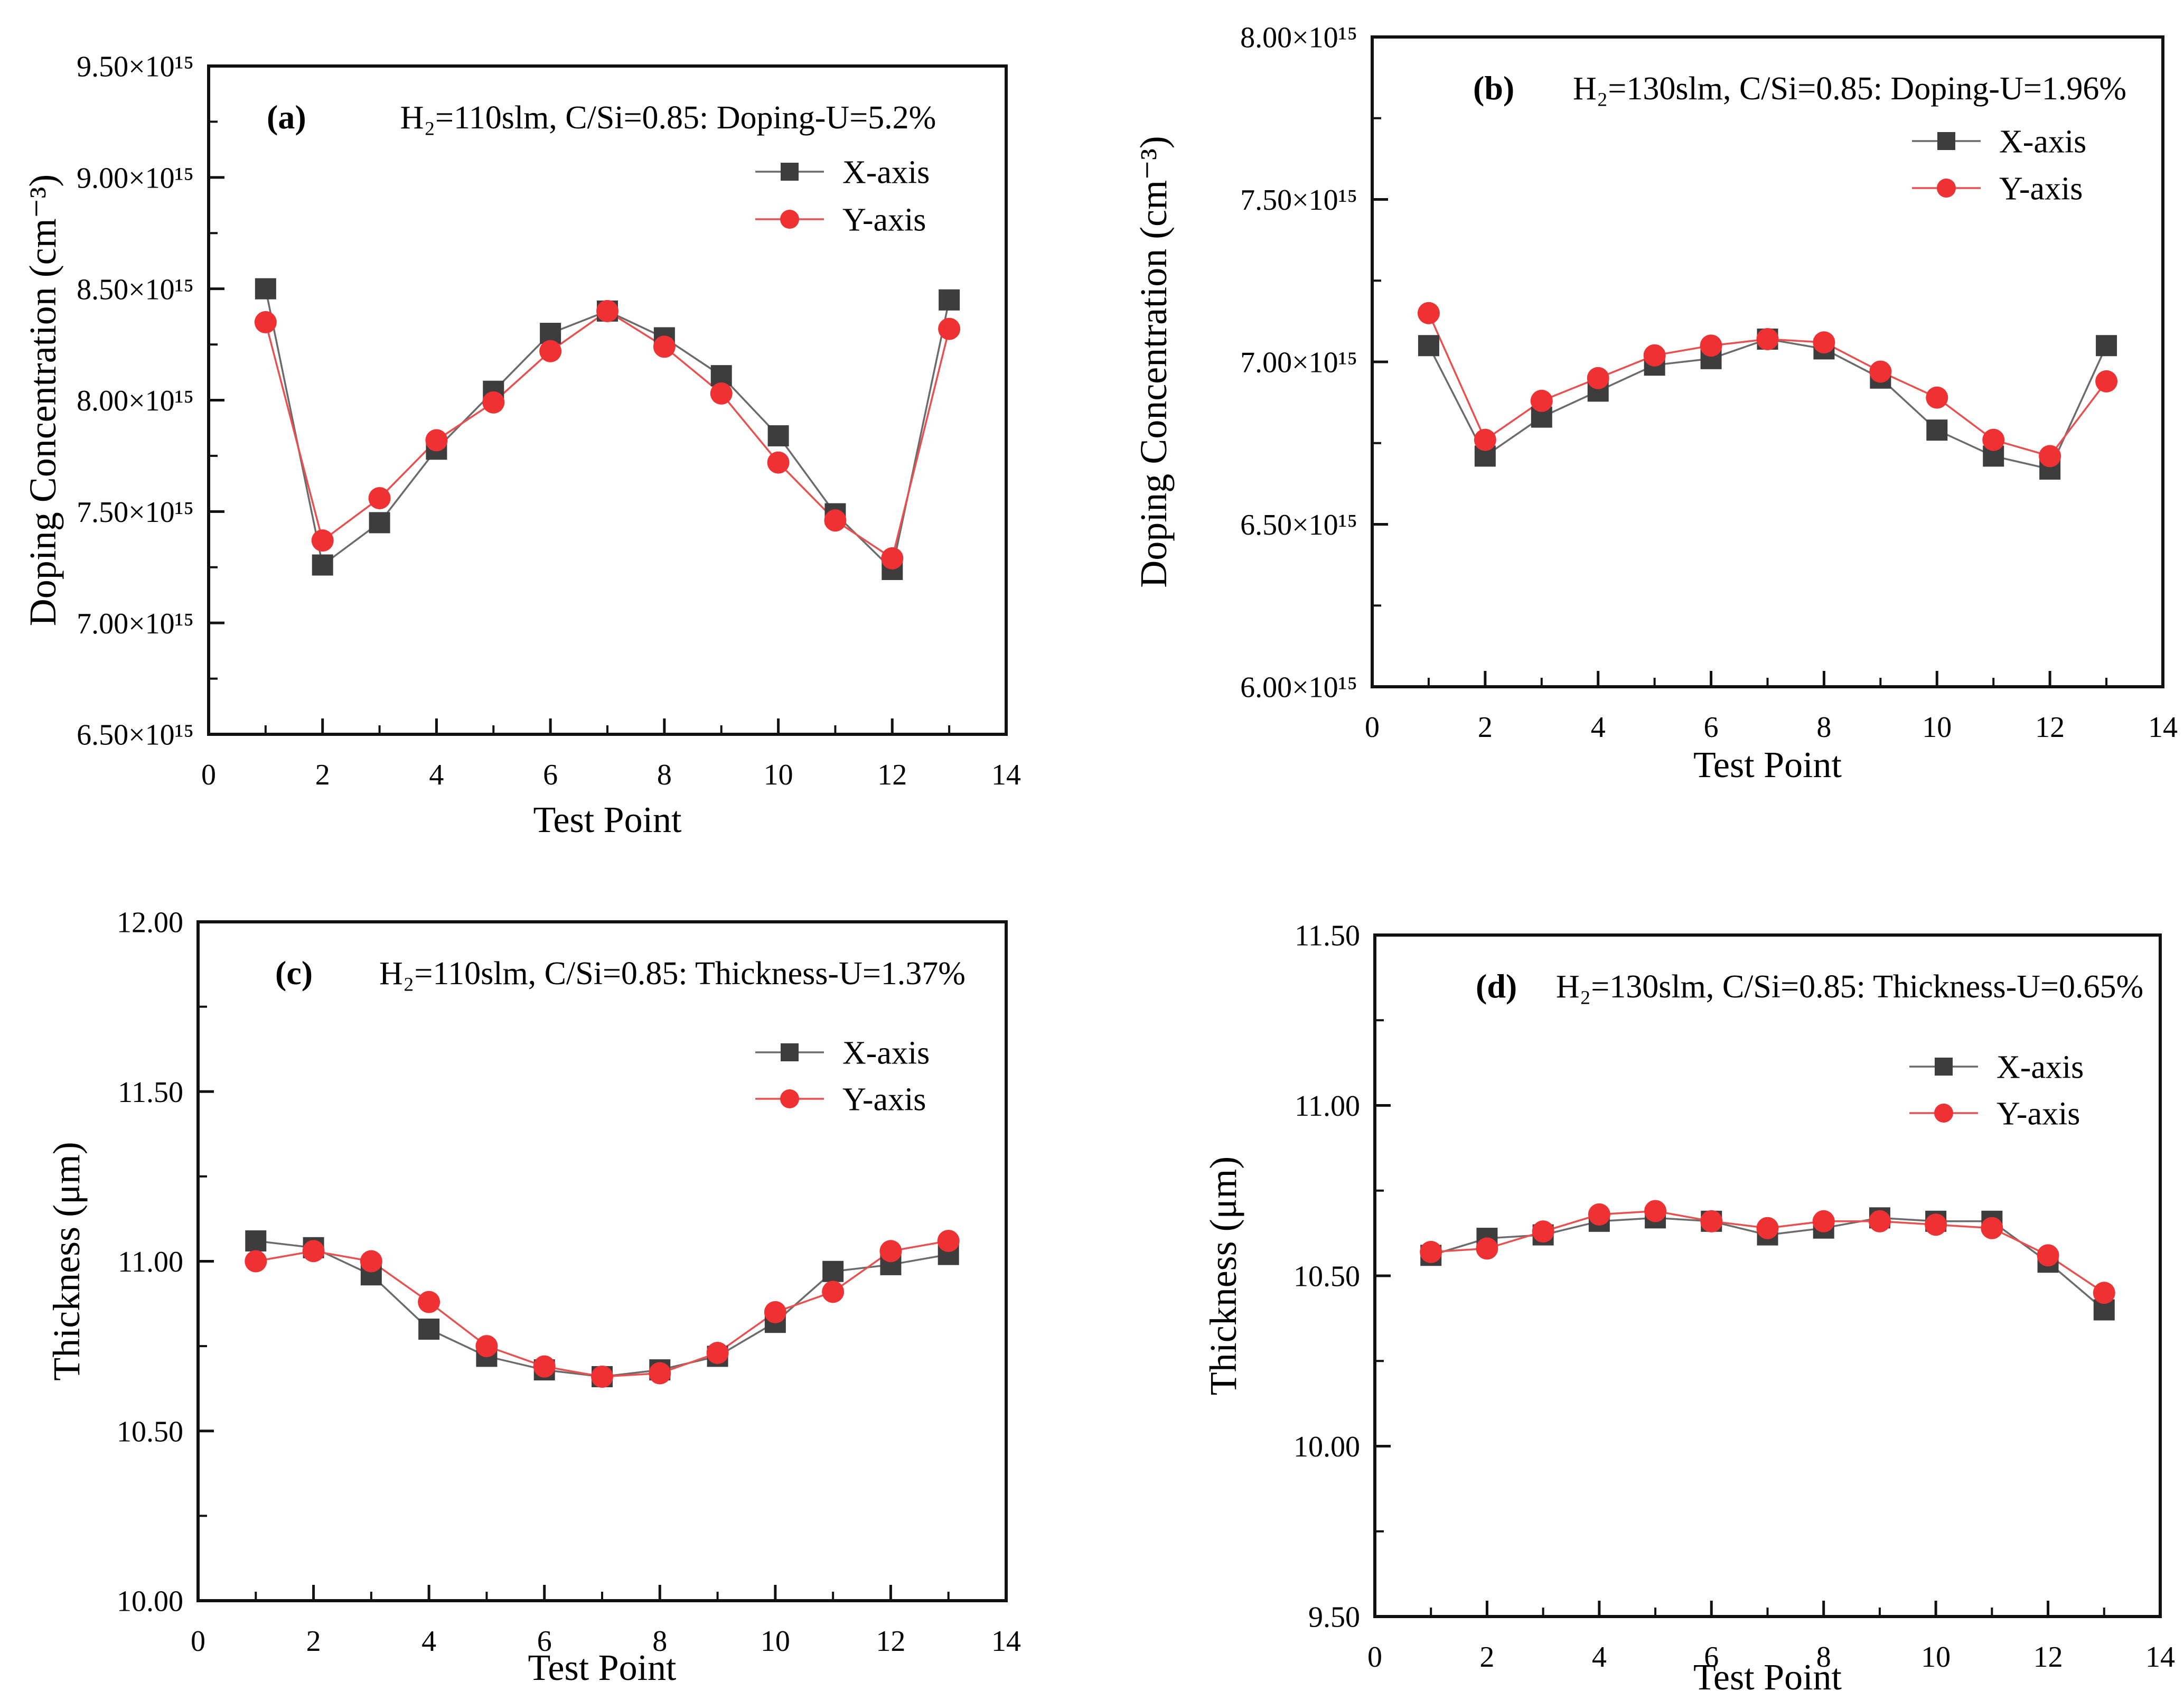  Describe the element at coordinates (1850, 987) in the screenshot. I see `panel-title: H₂=130slm, C/Si=0.85: Thickness-U=0.65%` at that location.